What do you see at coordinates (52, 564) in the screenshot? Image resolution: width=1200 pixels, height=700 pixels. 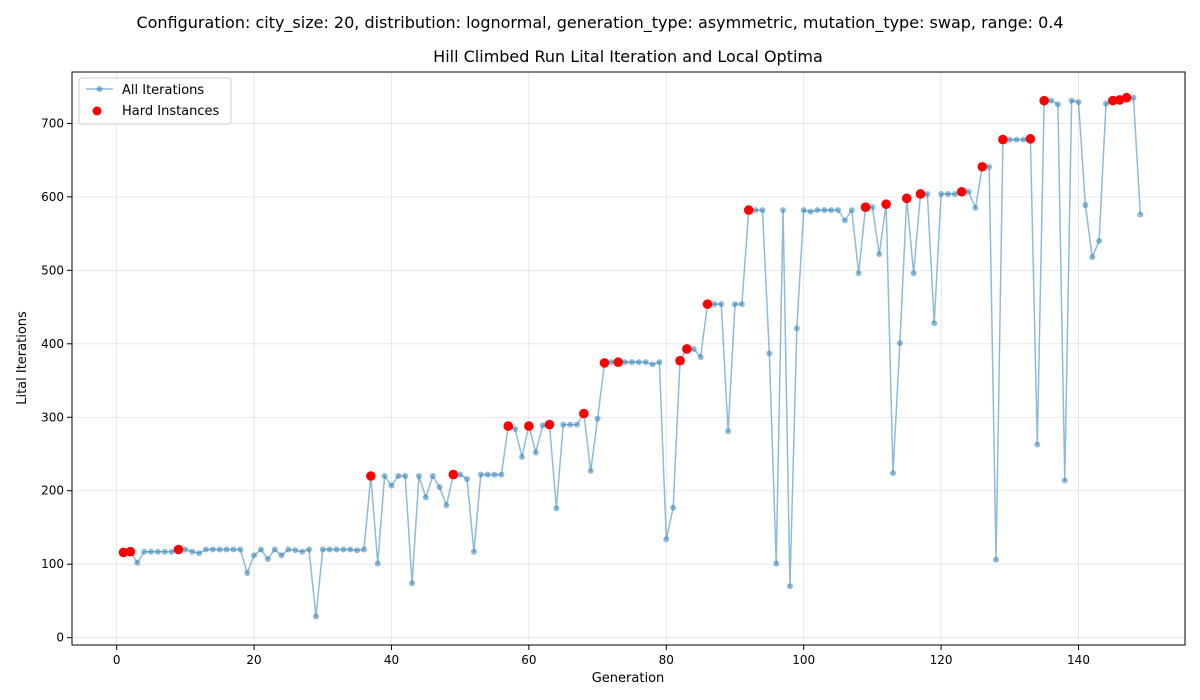 I see `y-tick-label: 100` at bounding box center [52, 564].